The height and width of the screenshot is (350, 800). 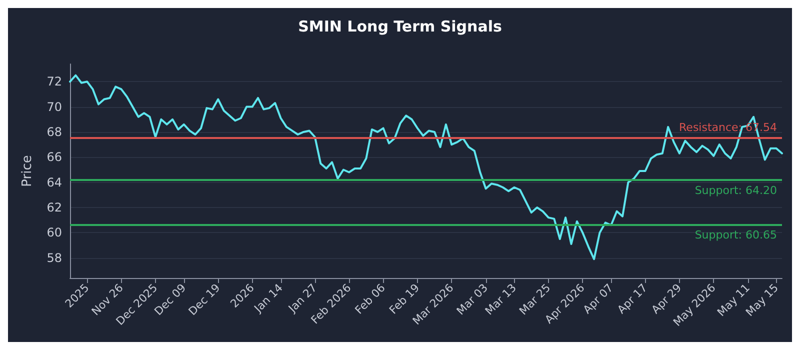 What do you see at coordinates (54, 107) in the screenshot?
I see `y-tick-label: 70` at bounding box center [54, 107].